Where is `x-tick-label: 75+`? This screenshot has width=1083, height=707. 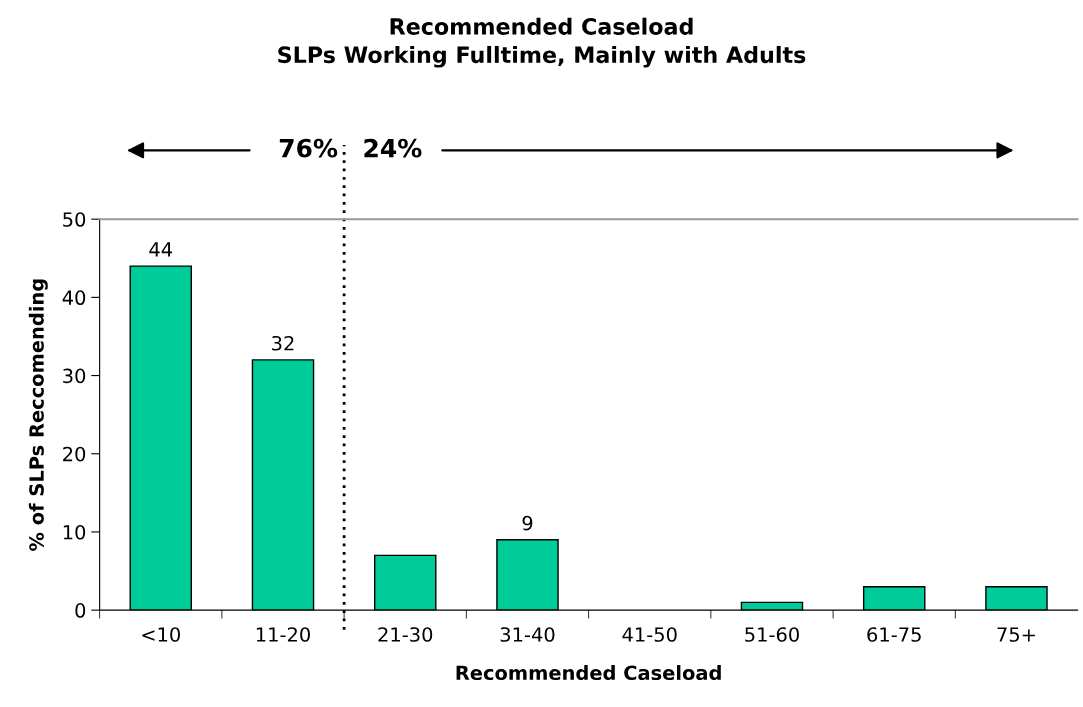 x-tick-label: 75+ is located at coordinates (1016, 634).